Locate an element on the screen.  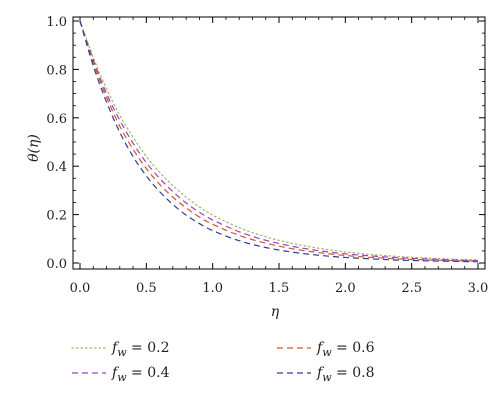
legend-label: fw = 0.2 is located at coordinates (140, 349).